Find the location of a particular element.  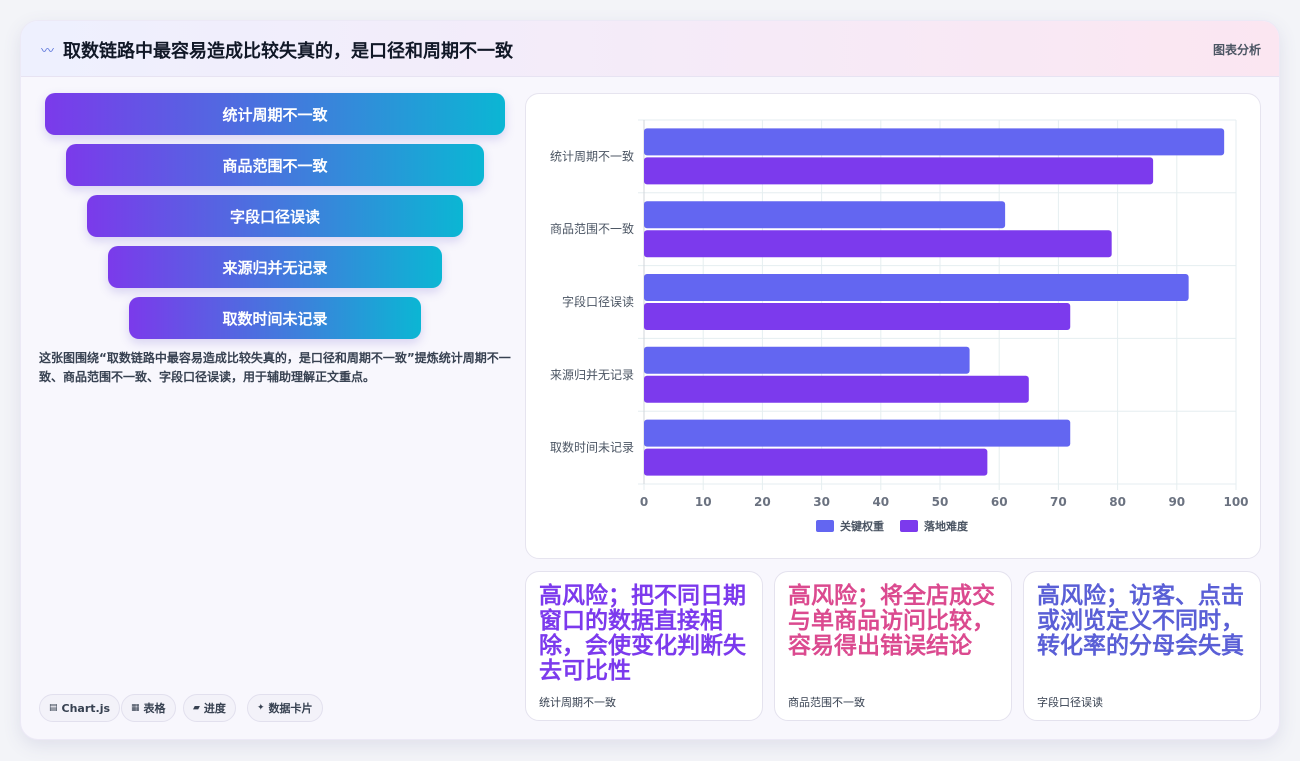

funnel-step-3: 字段口径误读 is located at coordinates (275, 216).